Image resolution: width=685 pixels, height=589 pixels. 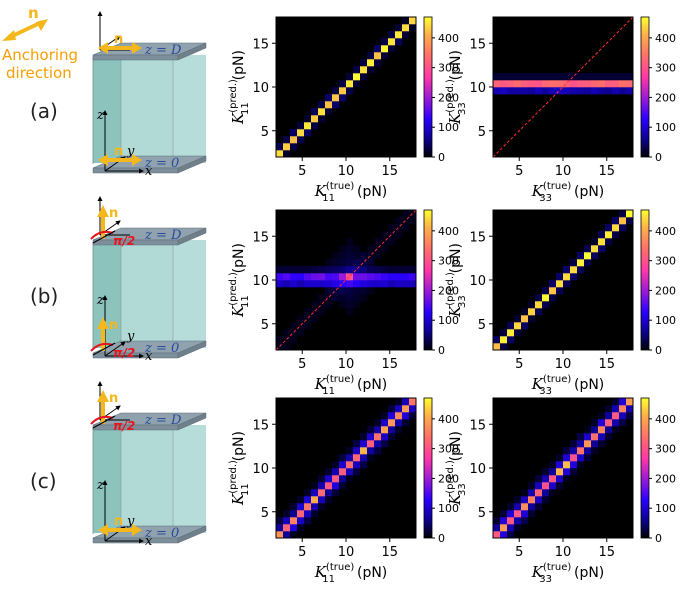 I want to click on x-tick-label: 15, so click(x=606, y=364).